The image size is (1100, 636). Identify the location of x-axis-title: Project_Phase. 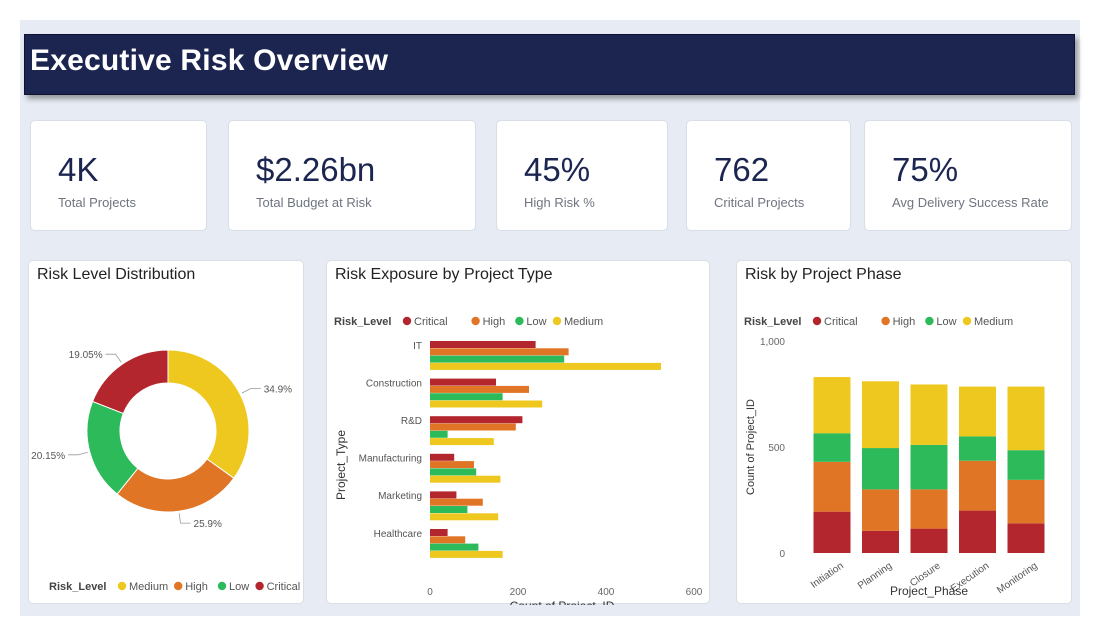
(929, 591).